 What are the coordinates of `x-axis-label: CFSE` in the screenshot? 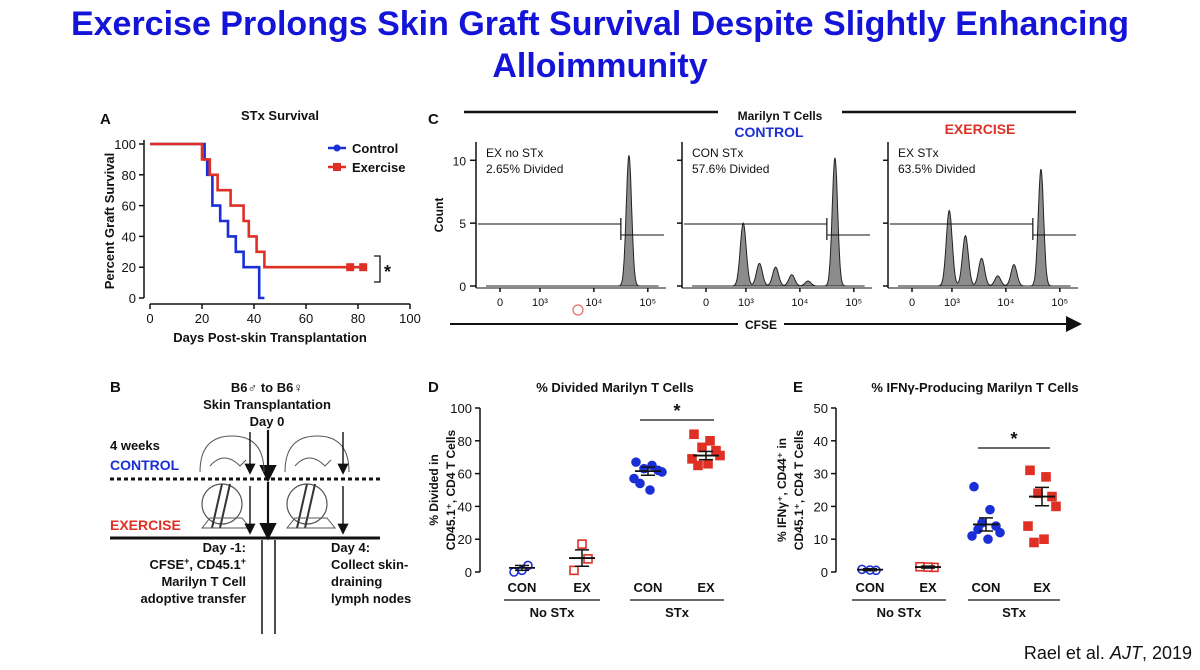 It's located at (761, 325).